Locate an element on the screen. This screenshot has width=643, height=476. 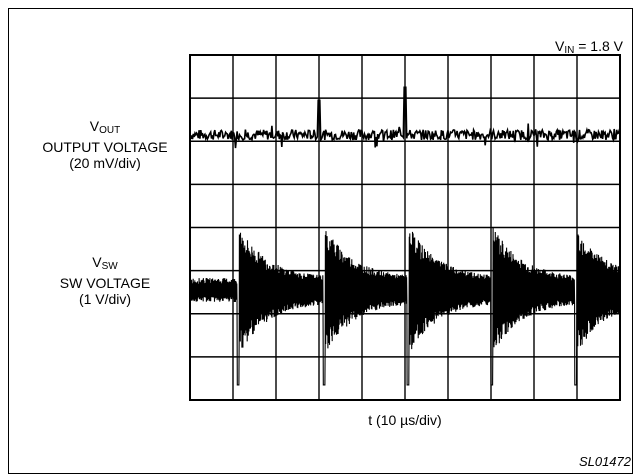
figure-id: SL01472 is located at coordinates (604, 461).